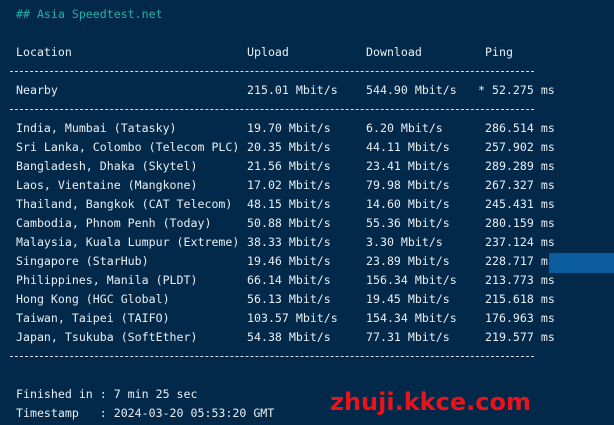 The width and height of the screenshot is (614, 425). What do you see at coordinates (520, 223) in the screenshot?
I see `cell-ping: 280.159 ms` at bounding box center [520, 223].